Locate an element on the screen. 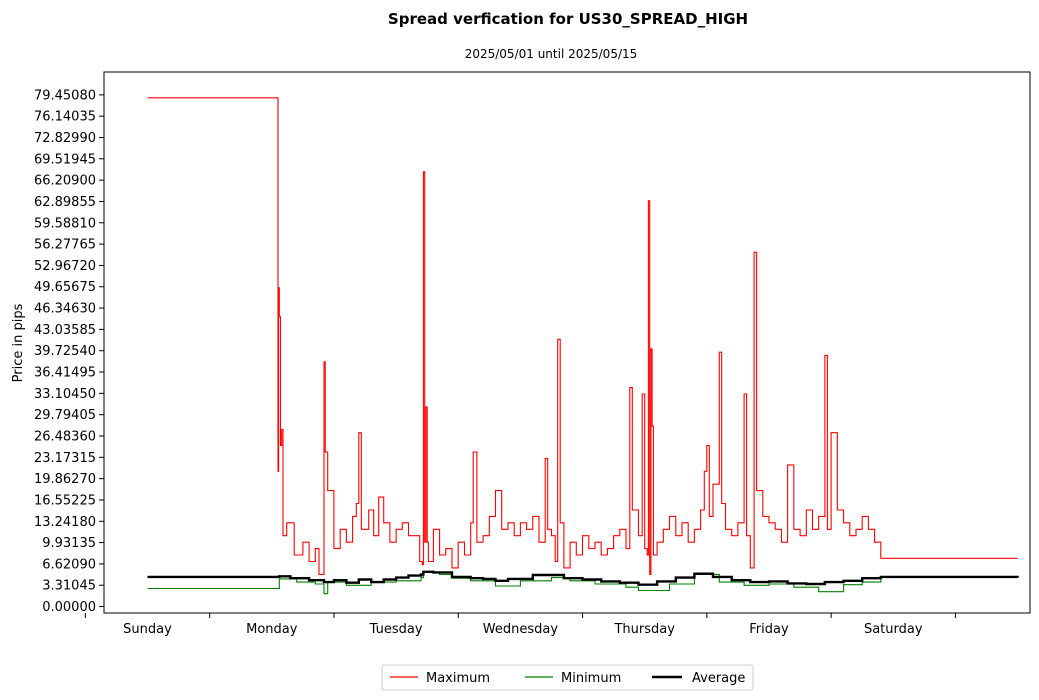 This screenshot has height=700, width=1039. y-tick-label: 66.20900 is located at coordinates (65, 181).